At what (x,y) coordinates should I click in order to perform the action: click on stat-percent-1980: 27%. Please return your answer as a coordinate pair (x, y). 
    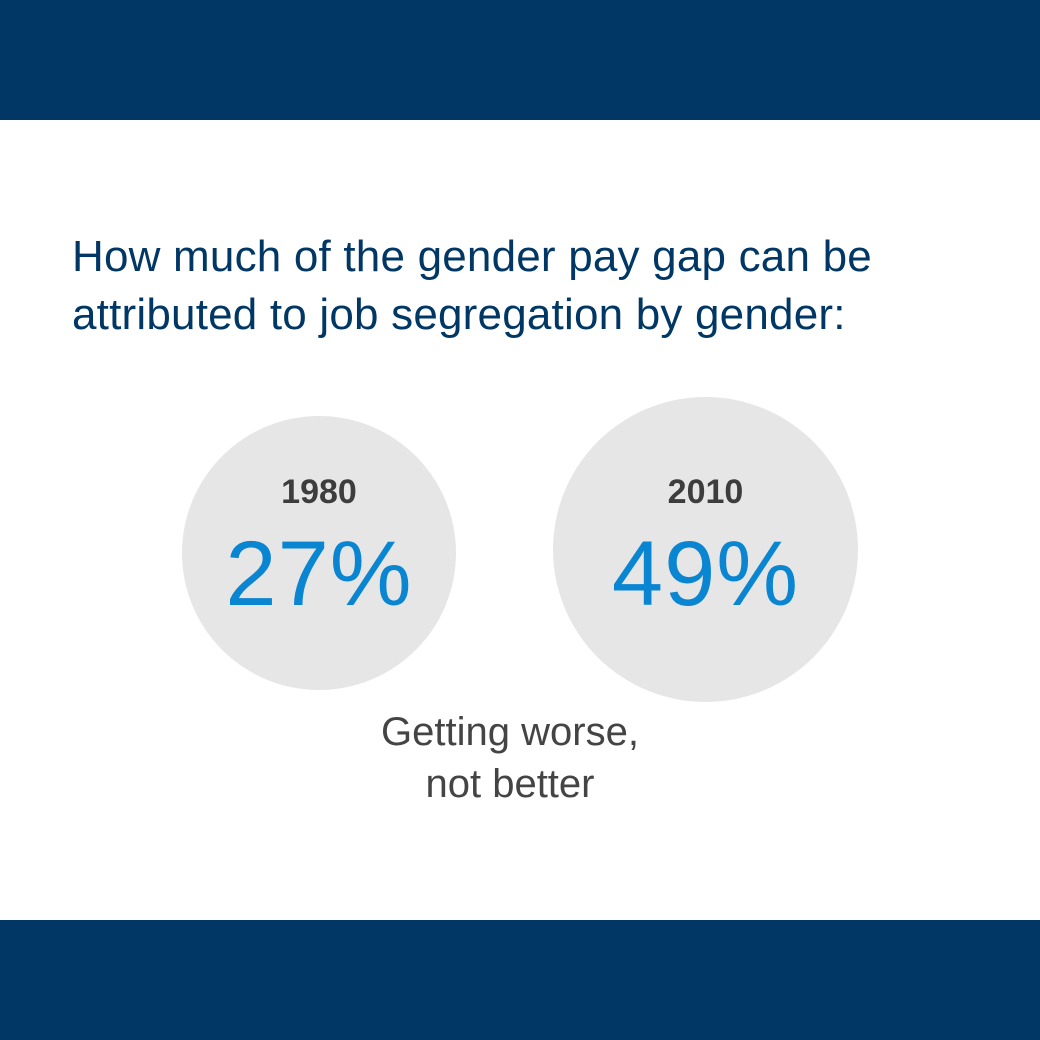
    Looking at the image, I should click on (319, 574).